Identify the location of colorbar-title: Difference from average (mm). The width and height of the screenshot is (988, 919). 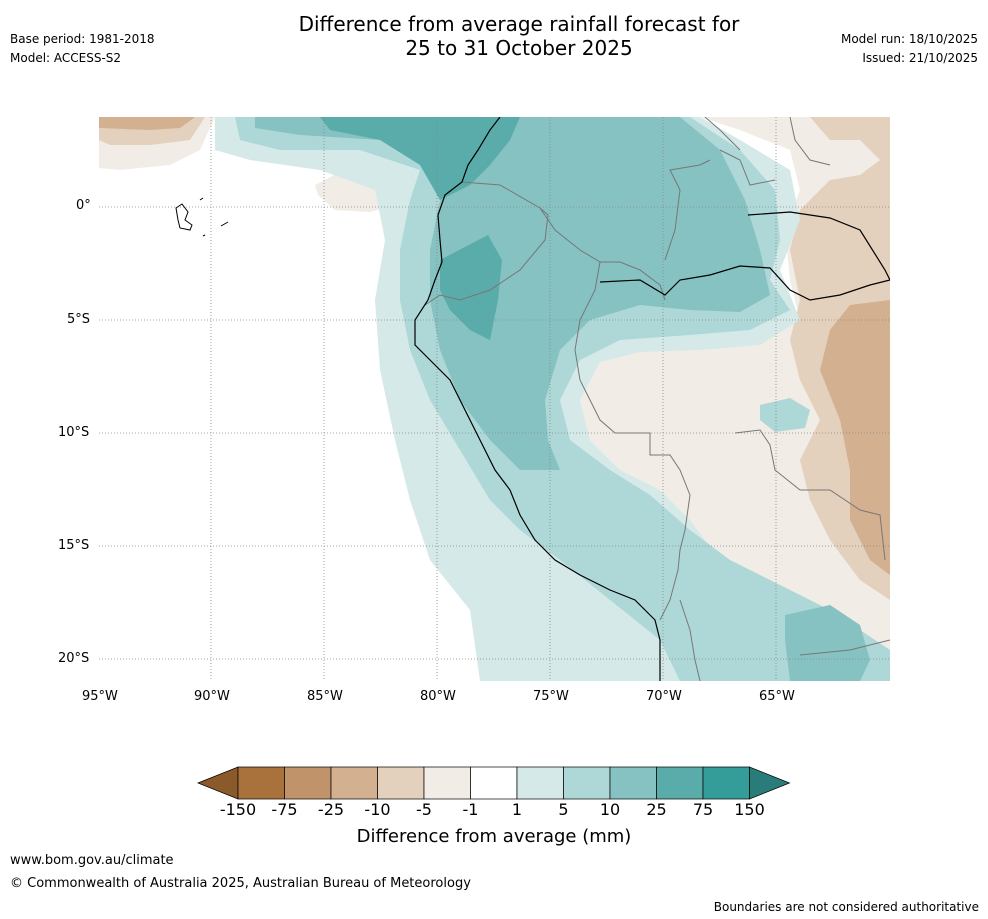
(494, 836).